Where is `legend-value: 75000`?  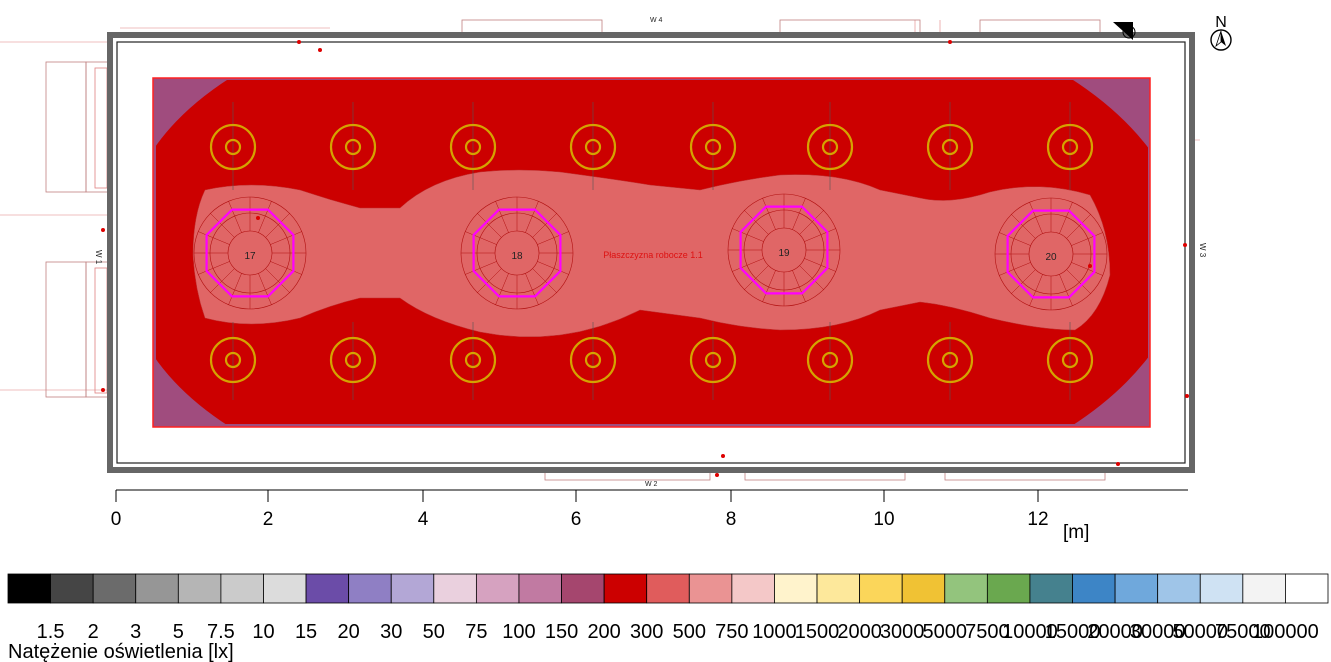 legend-value: 75000 is located at coordinates (1243, 632).